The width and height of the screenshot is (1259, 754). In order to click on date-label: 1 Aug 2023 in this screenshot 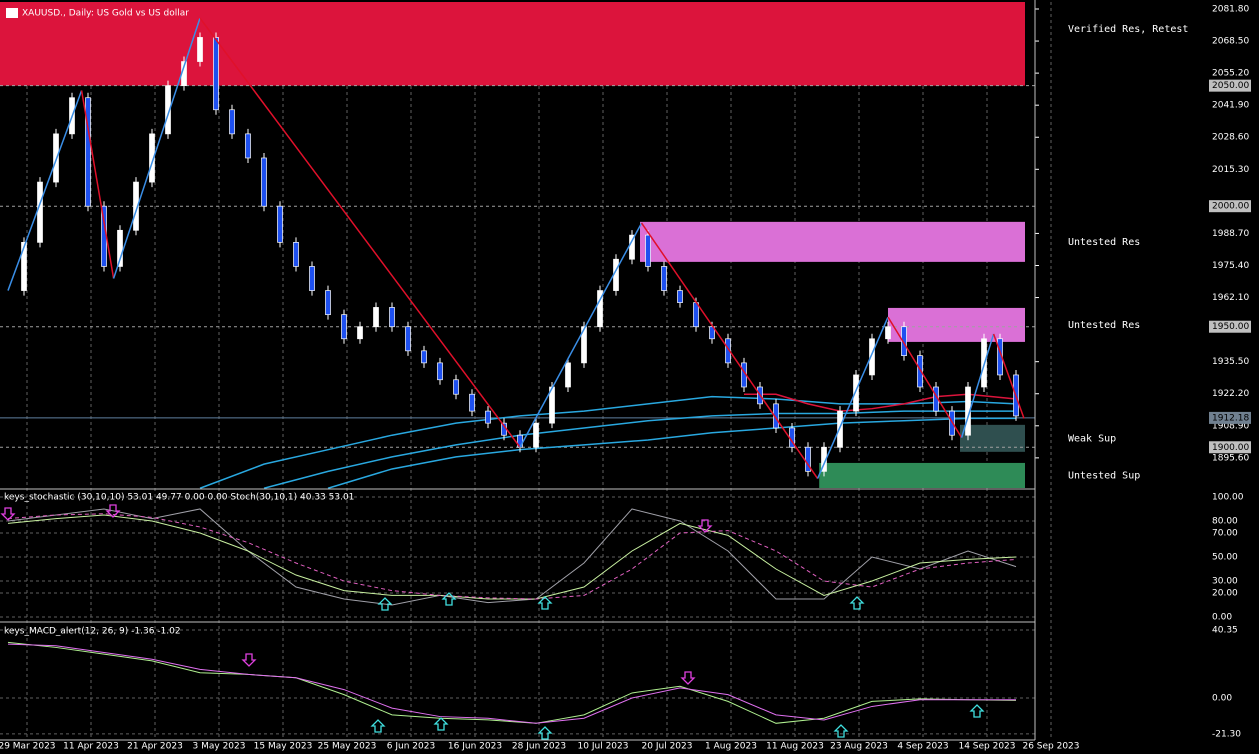, I will do `click(731, 747)`.